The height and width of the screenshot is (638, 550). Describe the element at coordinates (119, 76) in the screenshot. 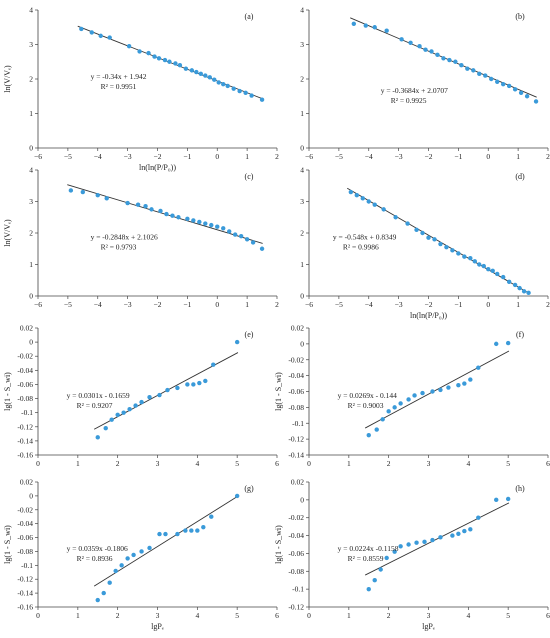

I see `fit-equation: y = -0.34x + 1.942` at that location.